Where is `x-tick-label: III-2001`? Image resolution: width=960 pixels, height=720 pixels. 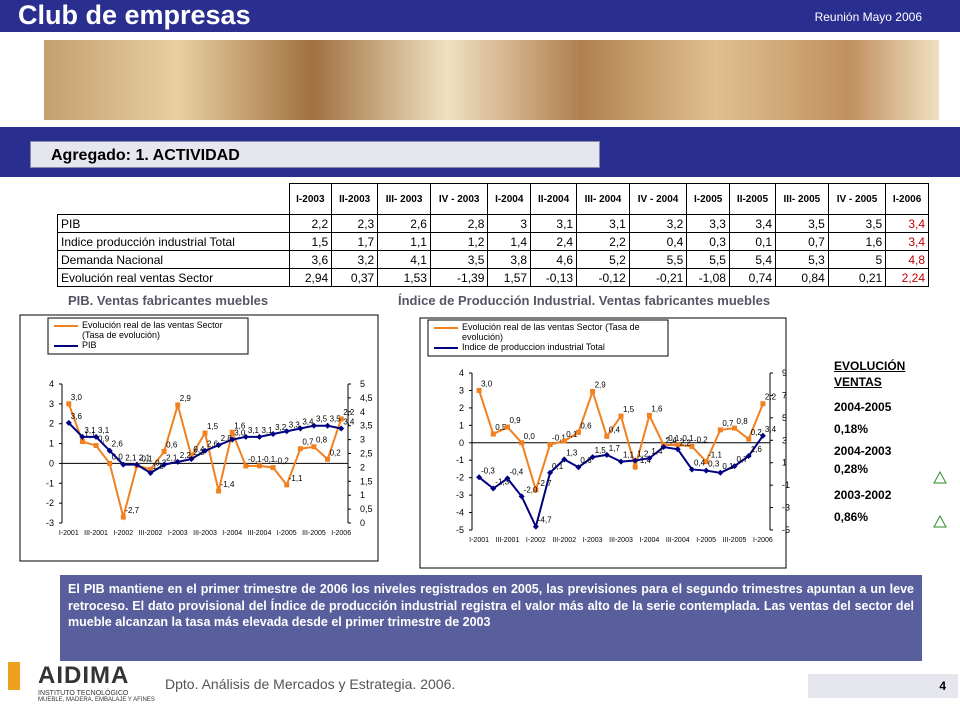
x-tick-label: III-2001 is located at coordinates (96, 533).